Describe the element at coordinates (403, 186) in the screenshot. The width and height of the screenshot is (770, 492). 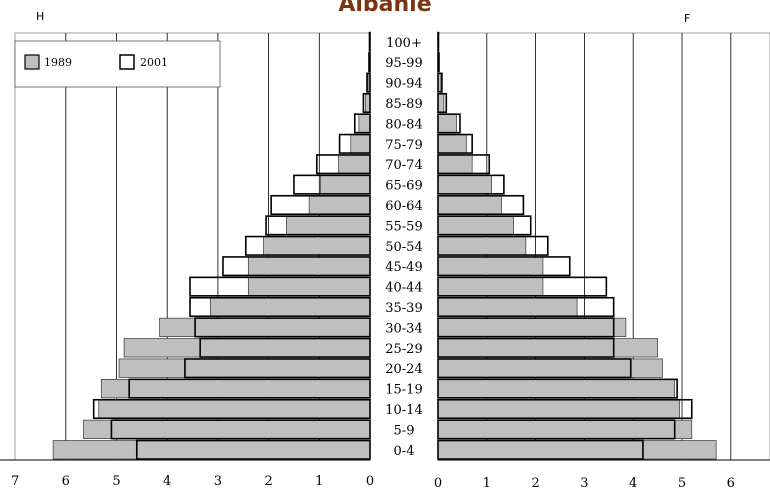
I see `age-label: 65-69` at that location.